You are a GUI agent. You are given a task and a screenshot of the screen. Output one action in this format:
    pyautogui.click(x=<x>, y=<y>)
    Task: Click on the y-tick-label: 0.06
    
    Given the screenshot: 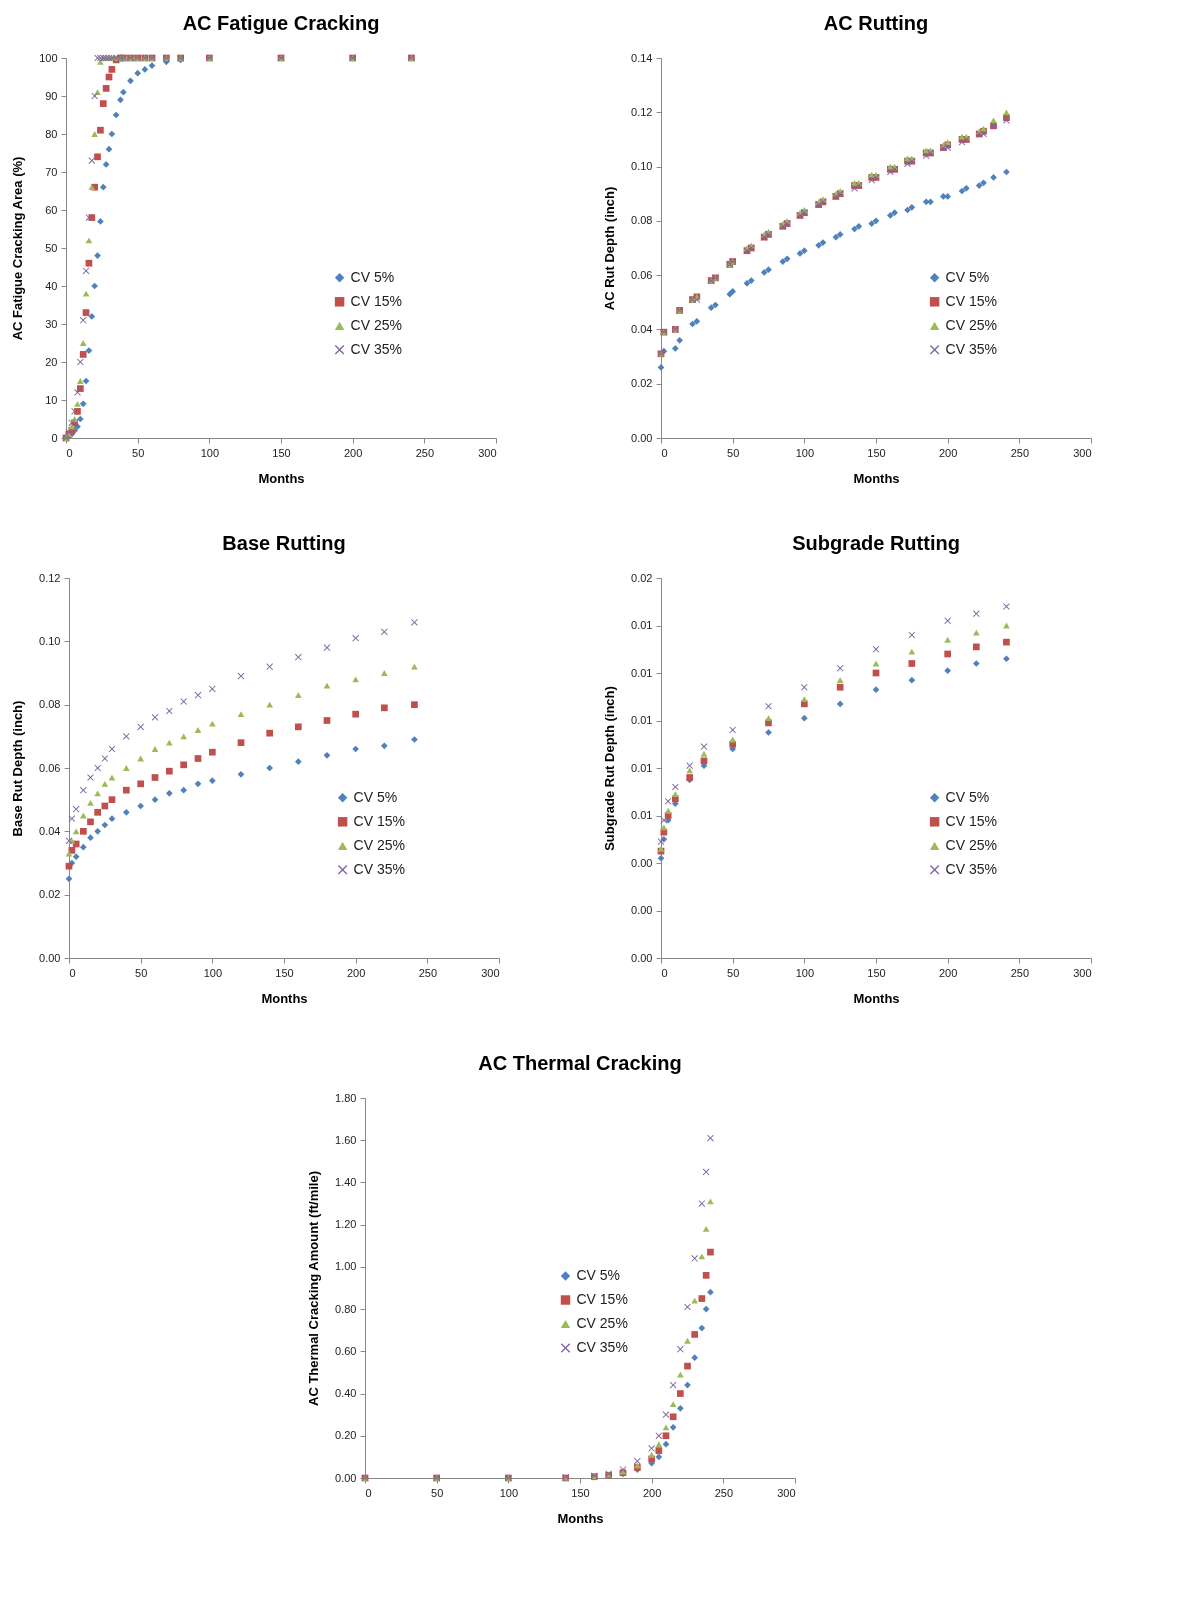 What is the action you would take?
    pyautogui.click(x=641, y=274)
    